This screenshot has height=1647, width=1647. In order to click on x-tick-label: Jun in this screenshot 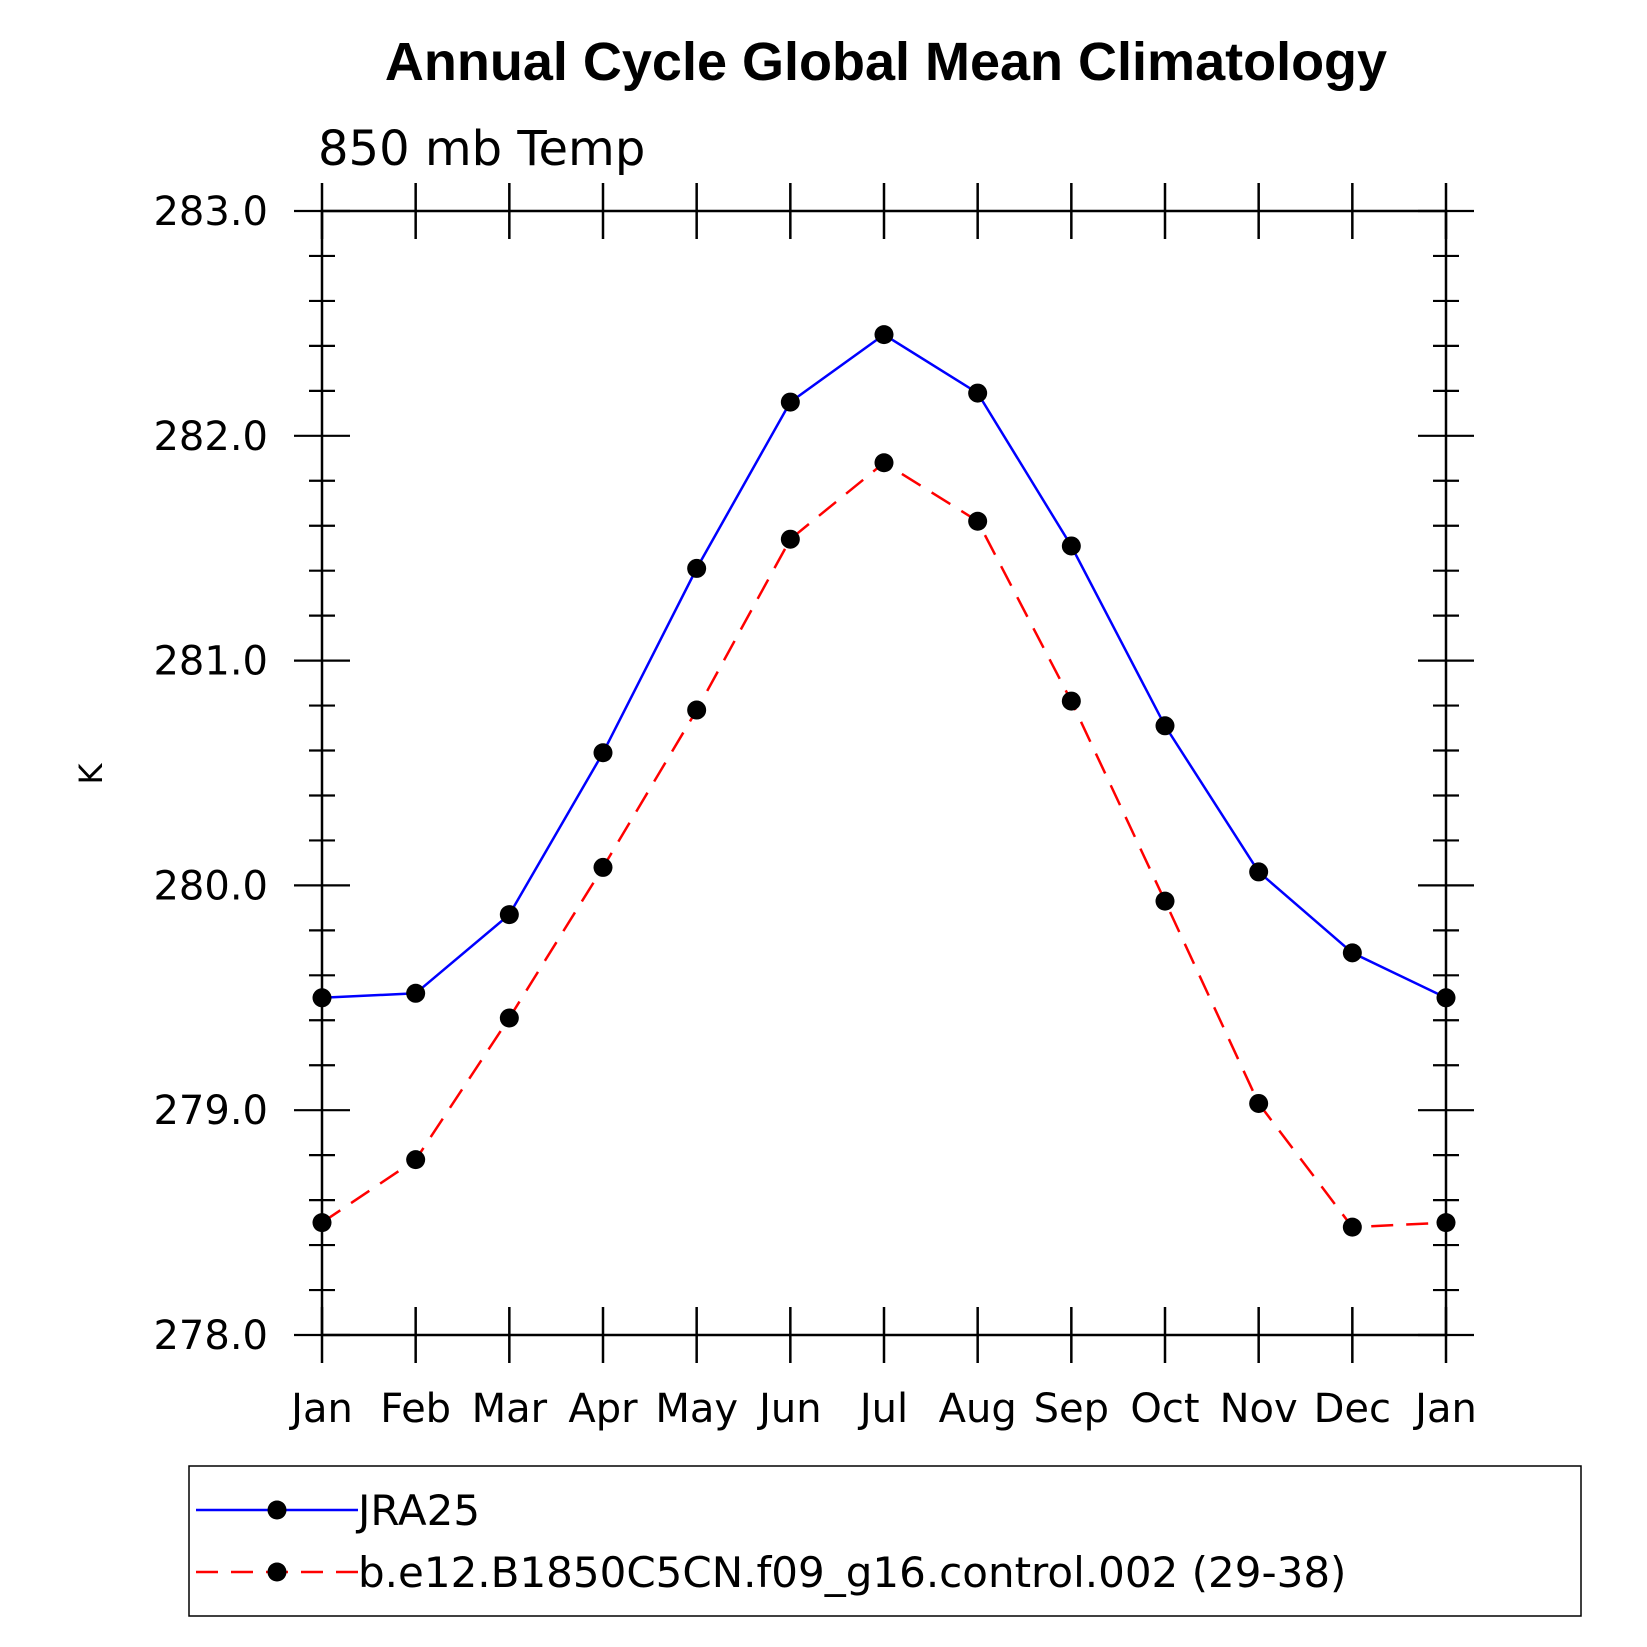, I will do `click(789, 1409)`.